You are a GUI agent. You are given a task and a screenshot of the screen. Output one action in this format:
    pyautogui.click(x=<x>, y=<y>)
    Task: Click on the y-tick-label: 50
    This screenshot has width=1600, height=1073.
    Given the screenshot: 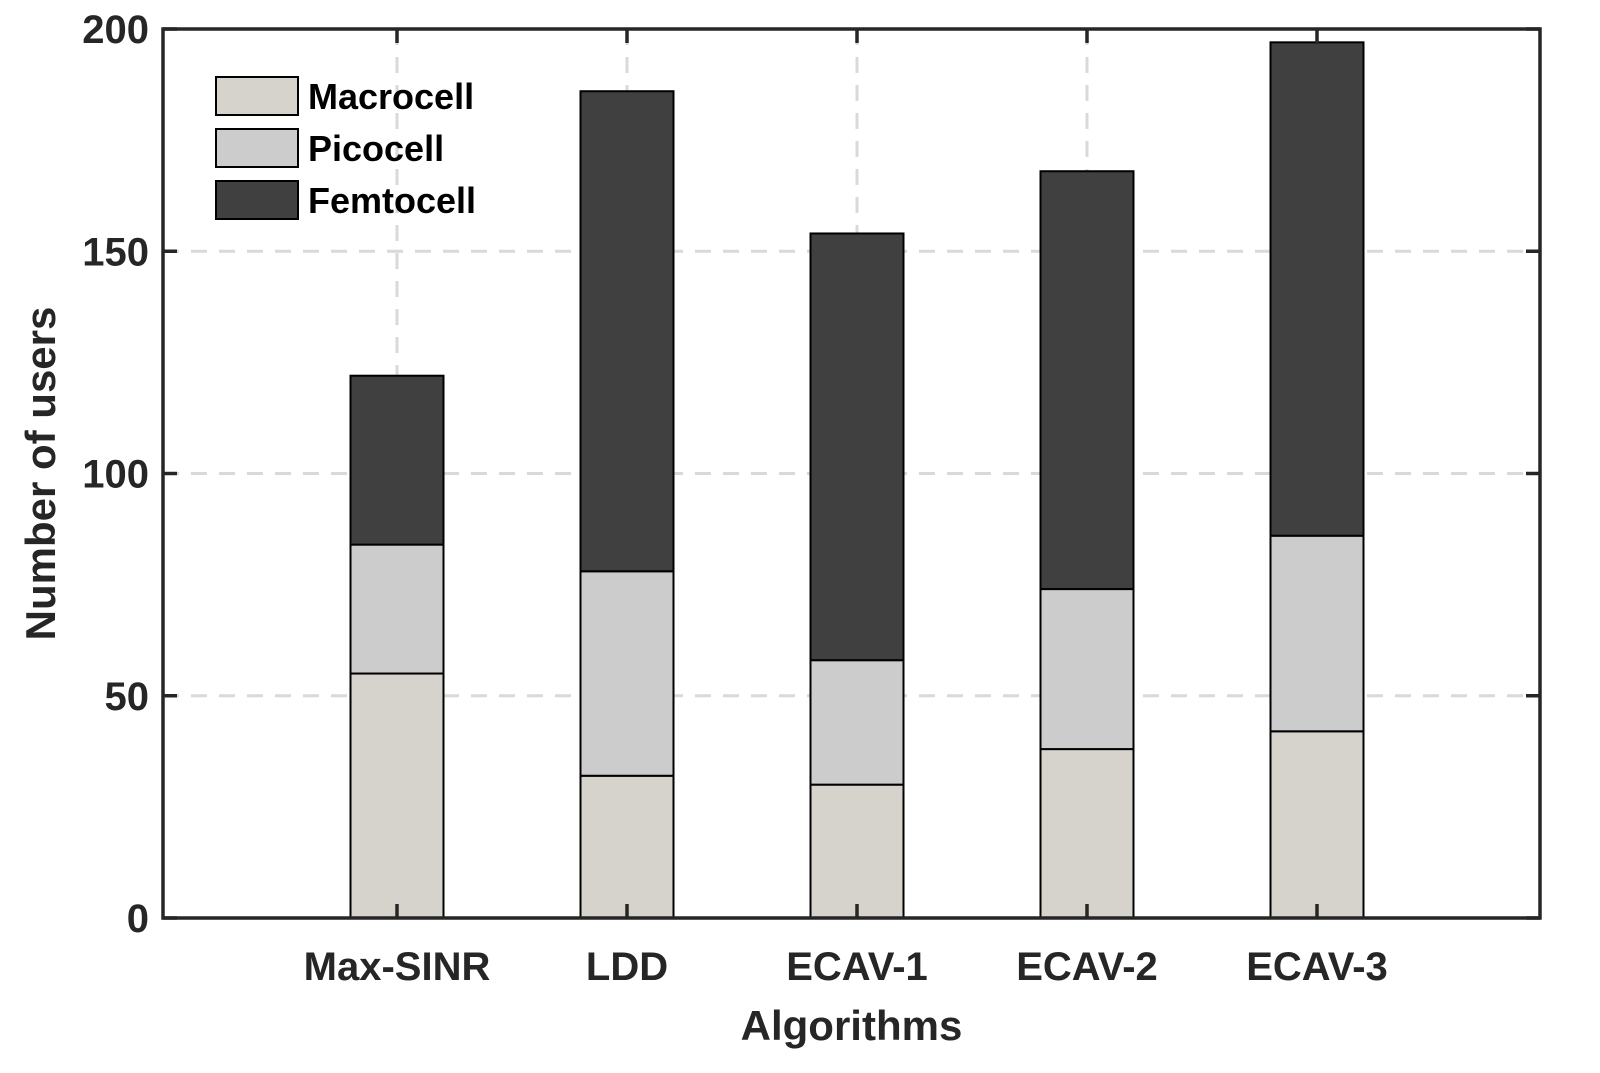 What is the action you would take?
    pyautogui.click(x=127, y=697)
    